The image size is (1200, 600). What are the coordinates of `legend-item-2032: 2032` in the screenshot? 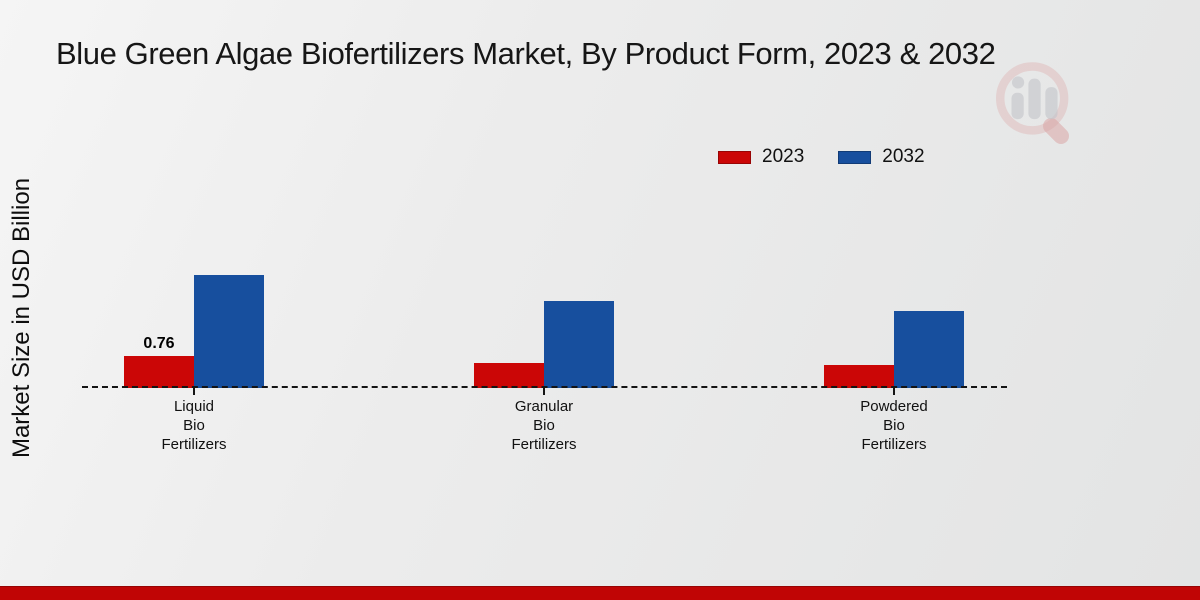 It's located at (881, 157).